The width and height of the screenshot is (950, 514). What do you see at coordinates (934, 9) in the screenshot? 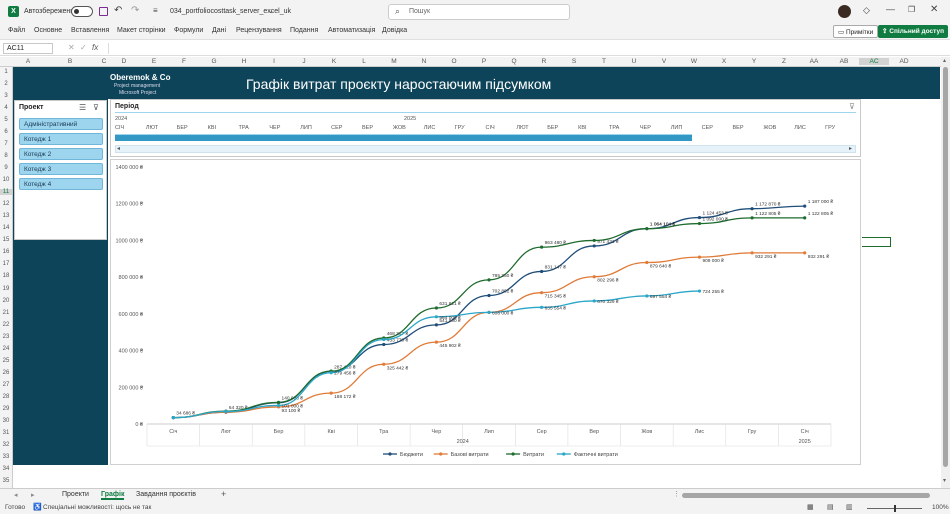
I see `close-icon: ✕` at bounding box center [934, 9].